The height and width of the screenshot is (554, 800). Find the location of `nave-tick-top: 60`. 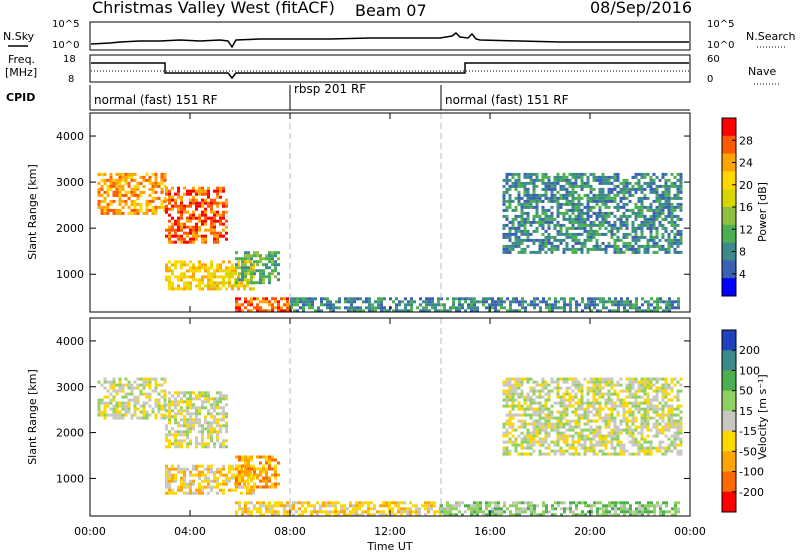

nave-tick-top: 60 is located at coordinates (713, 59).